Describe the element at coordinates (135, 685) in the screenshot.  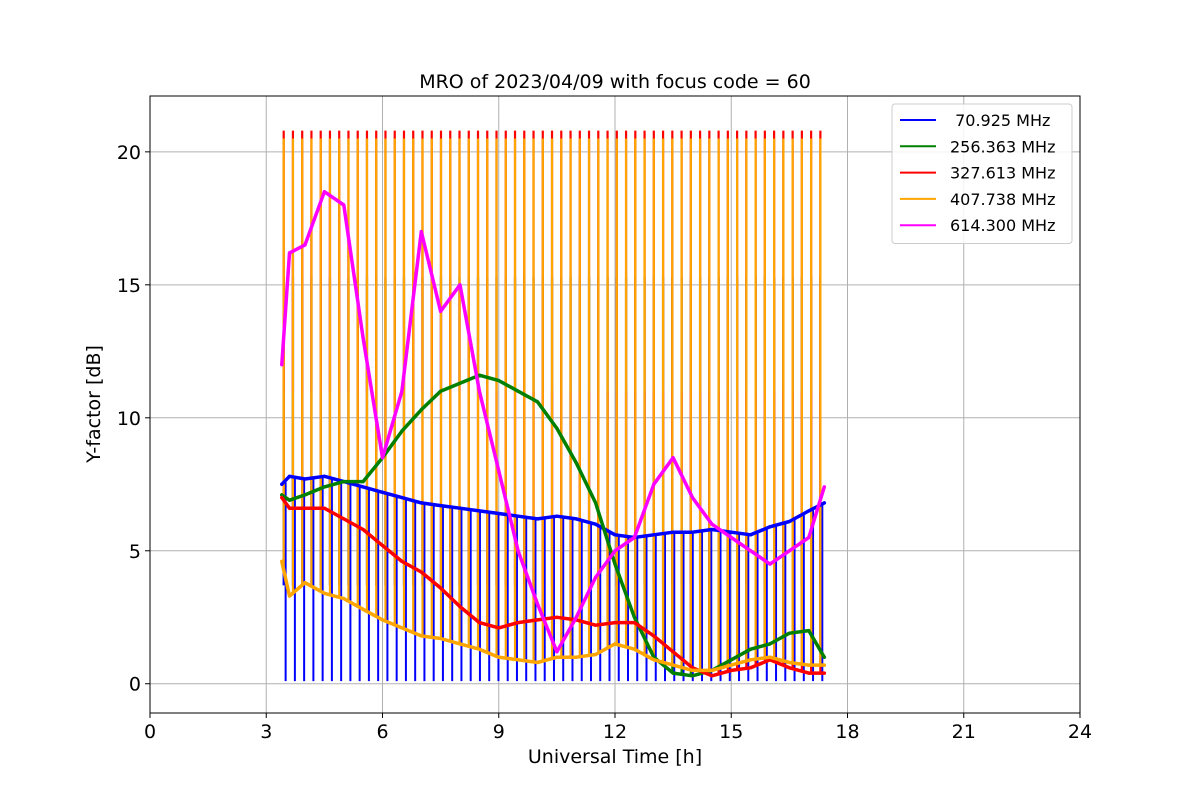
I see `y-tick-label: 0` at that location.